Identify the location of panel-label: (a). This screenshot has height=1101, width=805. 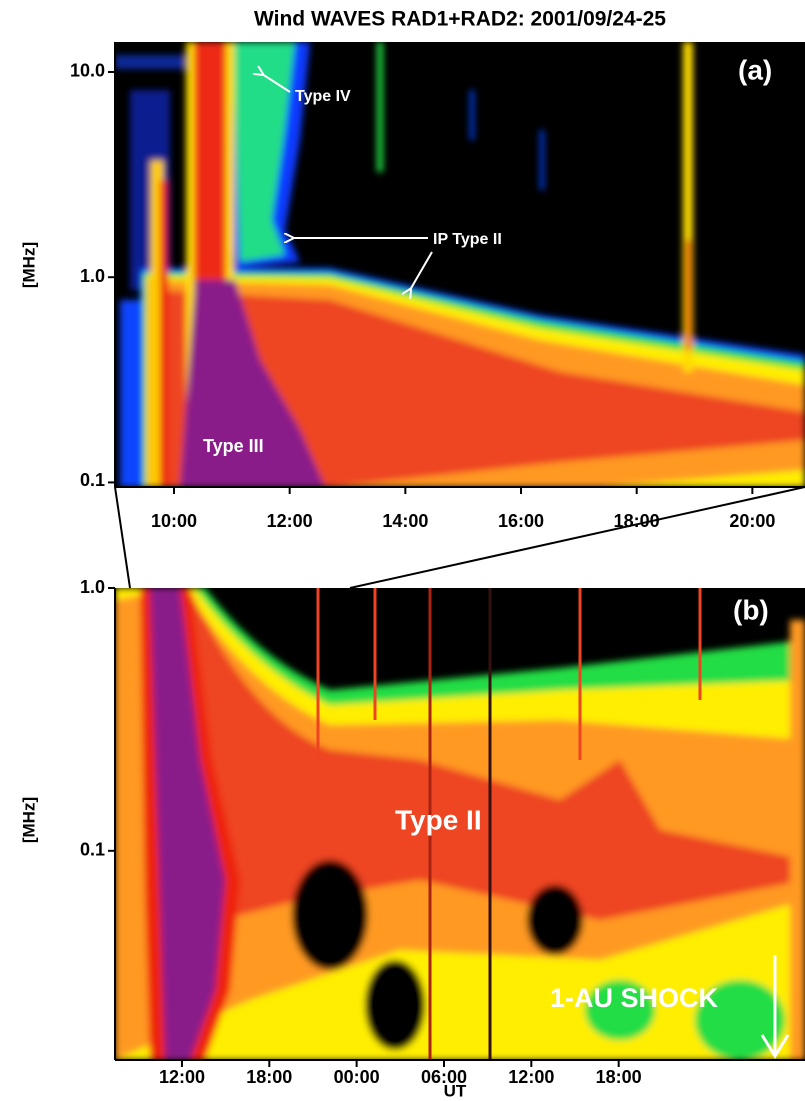
(755, 69).